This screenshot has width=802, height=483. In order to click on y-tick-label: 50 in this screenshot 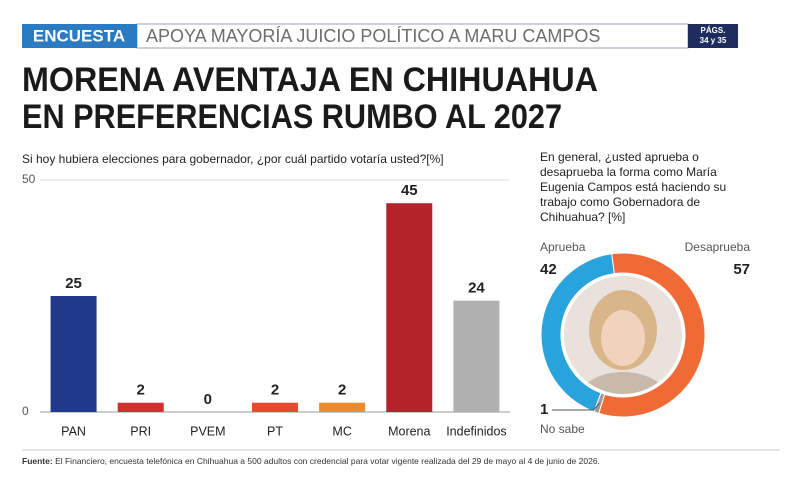, I will do `click(29, 179)`.